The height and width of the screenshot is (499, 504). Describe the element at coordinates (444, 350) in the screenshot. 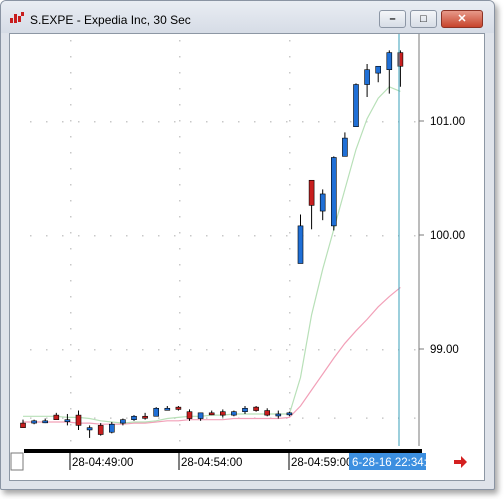

I see `price-tick-label: 99.00` at that location.